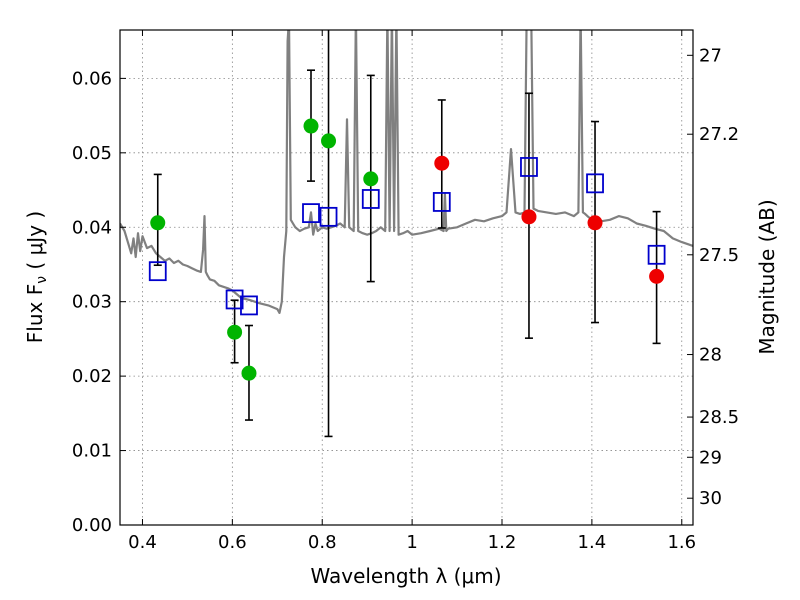 The image size is (800, 600). Describe the element at coordinates (92, 153) in the screenshot. I see `y-tick-label: 0.05` at that location.